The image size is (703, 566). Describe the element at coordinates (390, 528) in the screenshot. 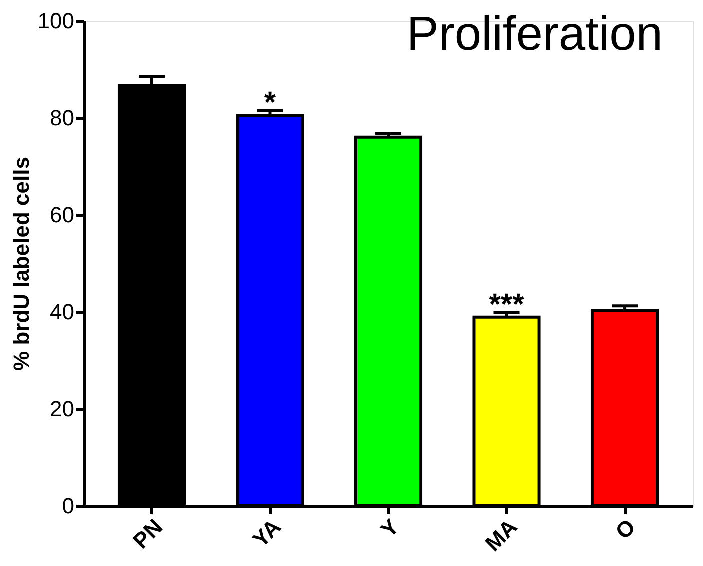

I see `x-tick-label: Y` at that location.